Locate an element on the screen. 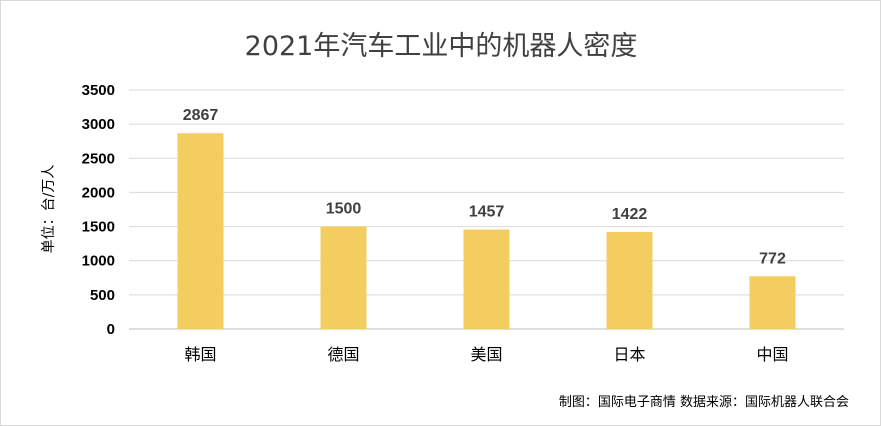  y-tick-label: 2000 is located at coordinates (98, 192).